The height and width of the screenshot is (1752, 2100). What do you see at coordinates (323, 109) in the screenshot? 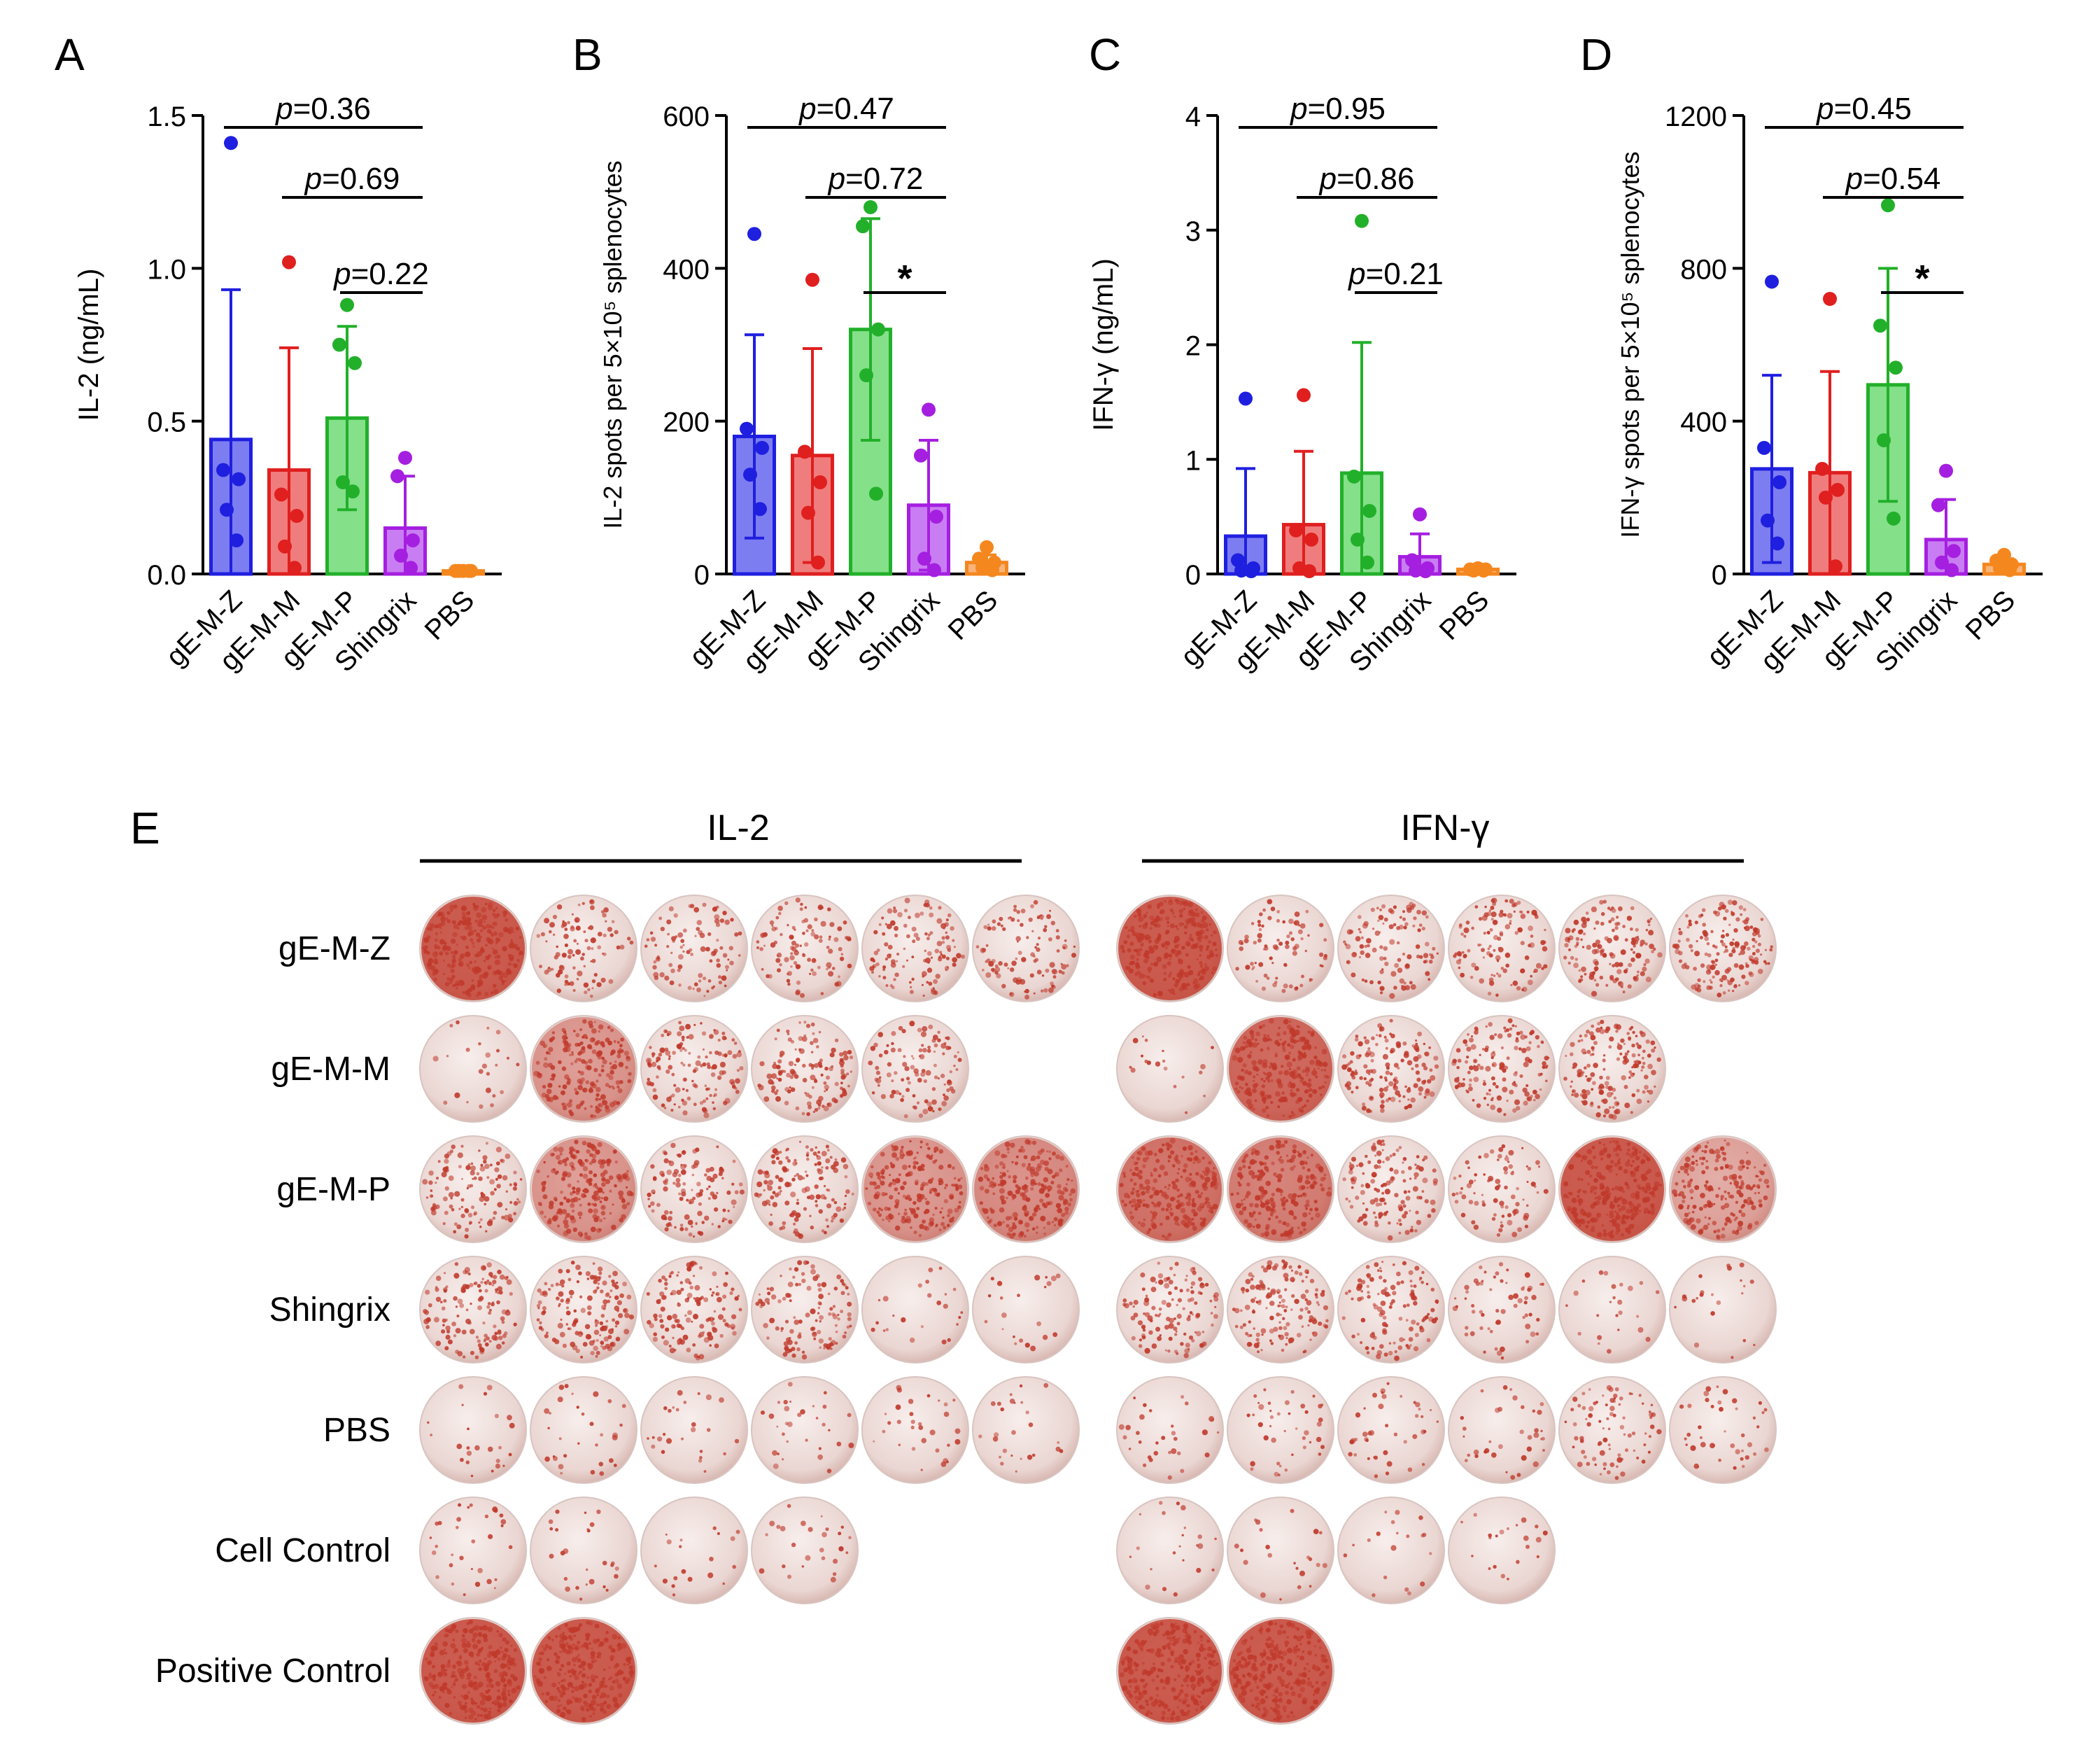
I see `p-value-label: p=0.36` at bounding box center [323, 109].